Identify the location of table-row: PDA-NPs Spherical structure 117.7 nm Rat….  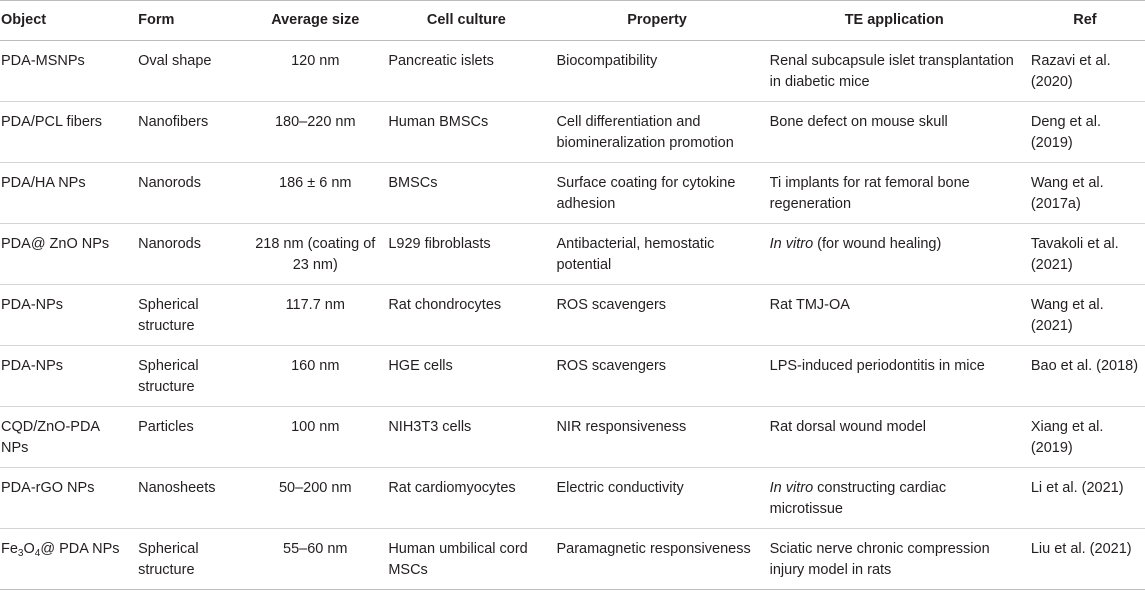
(572, 315).